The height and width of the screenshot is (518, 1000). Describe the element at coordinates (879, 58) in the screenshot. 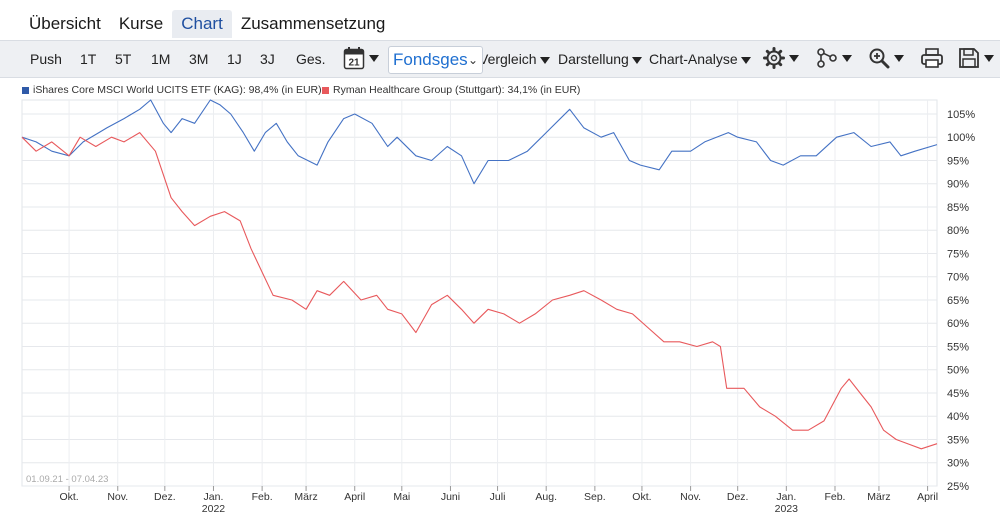

I see `zoom-in-icon` at that location.